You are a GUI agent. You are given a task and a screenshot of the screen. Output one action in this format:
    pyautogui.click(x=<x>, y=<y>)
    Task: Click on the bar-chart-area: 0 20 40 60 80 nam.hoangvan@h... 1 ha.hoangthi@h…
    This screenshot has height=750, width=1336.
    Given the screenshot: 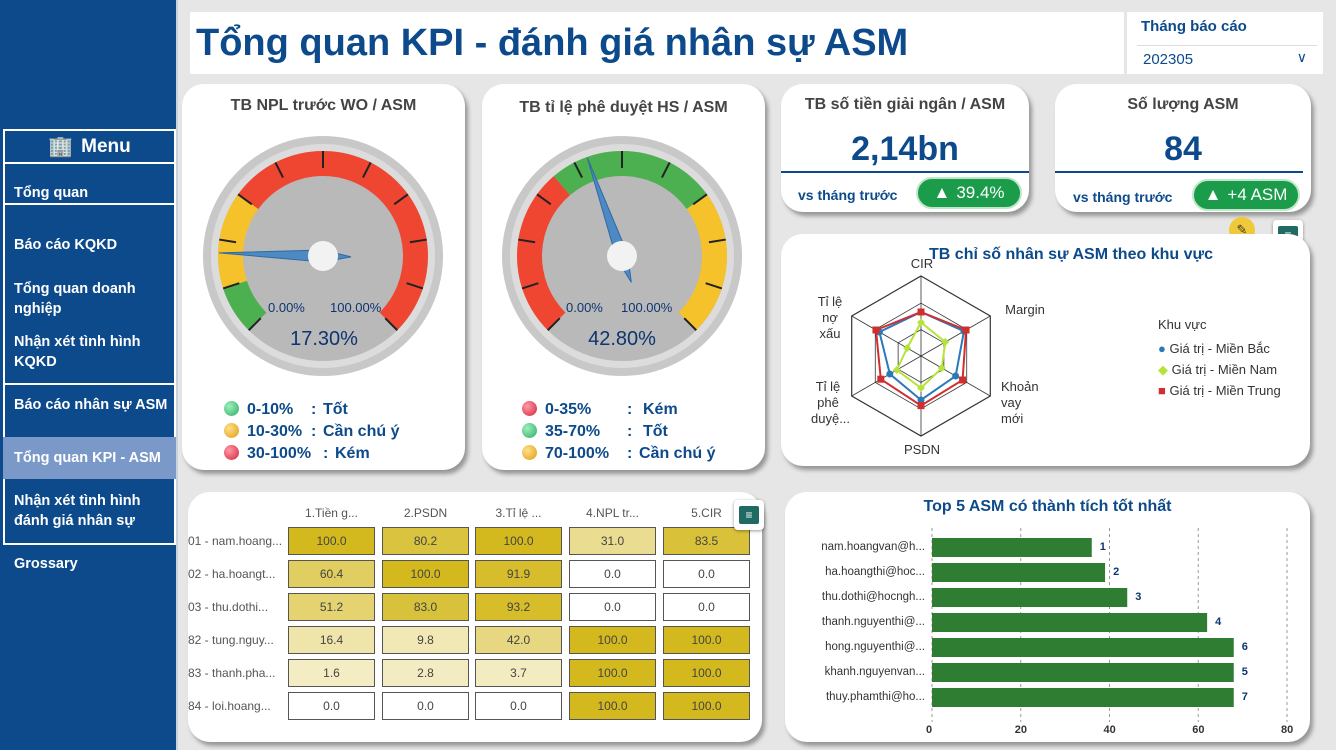 What is the action you would take?
    pyautogui.click(x=1047, y=617)
    